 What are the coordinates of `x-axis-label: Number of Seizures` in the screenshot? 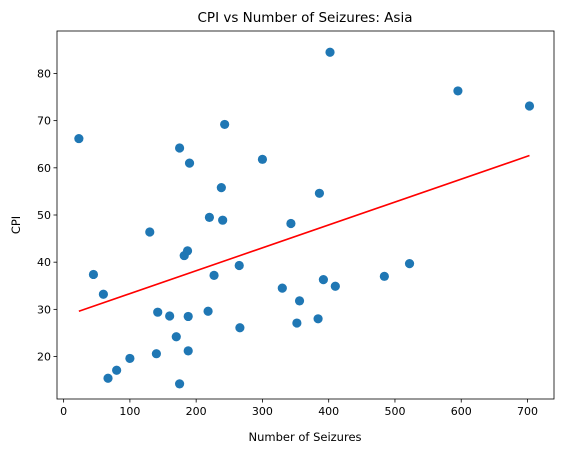 It's located at (304, 437).